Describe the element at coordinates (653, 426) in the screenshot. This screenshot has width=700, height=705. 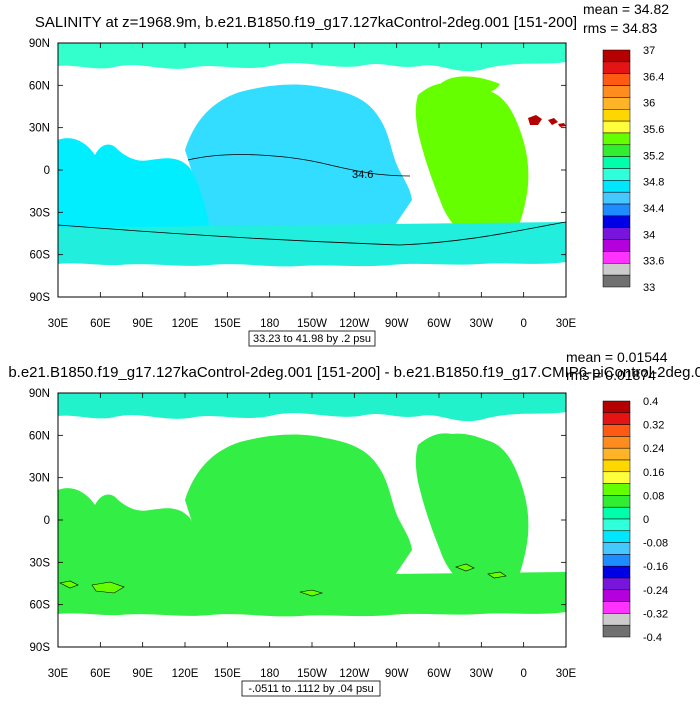
I see `colorbar-label: 0.32` at that location.